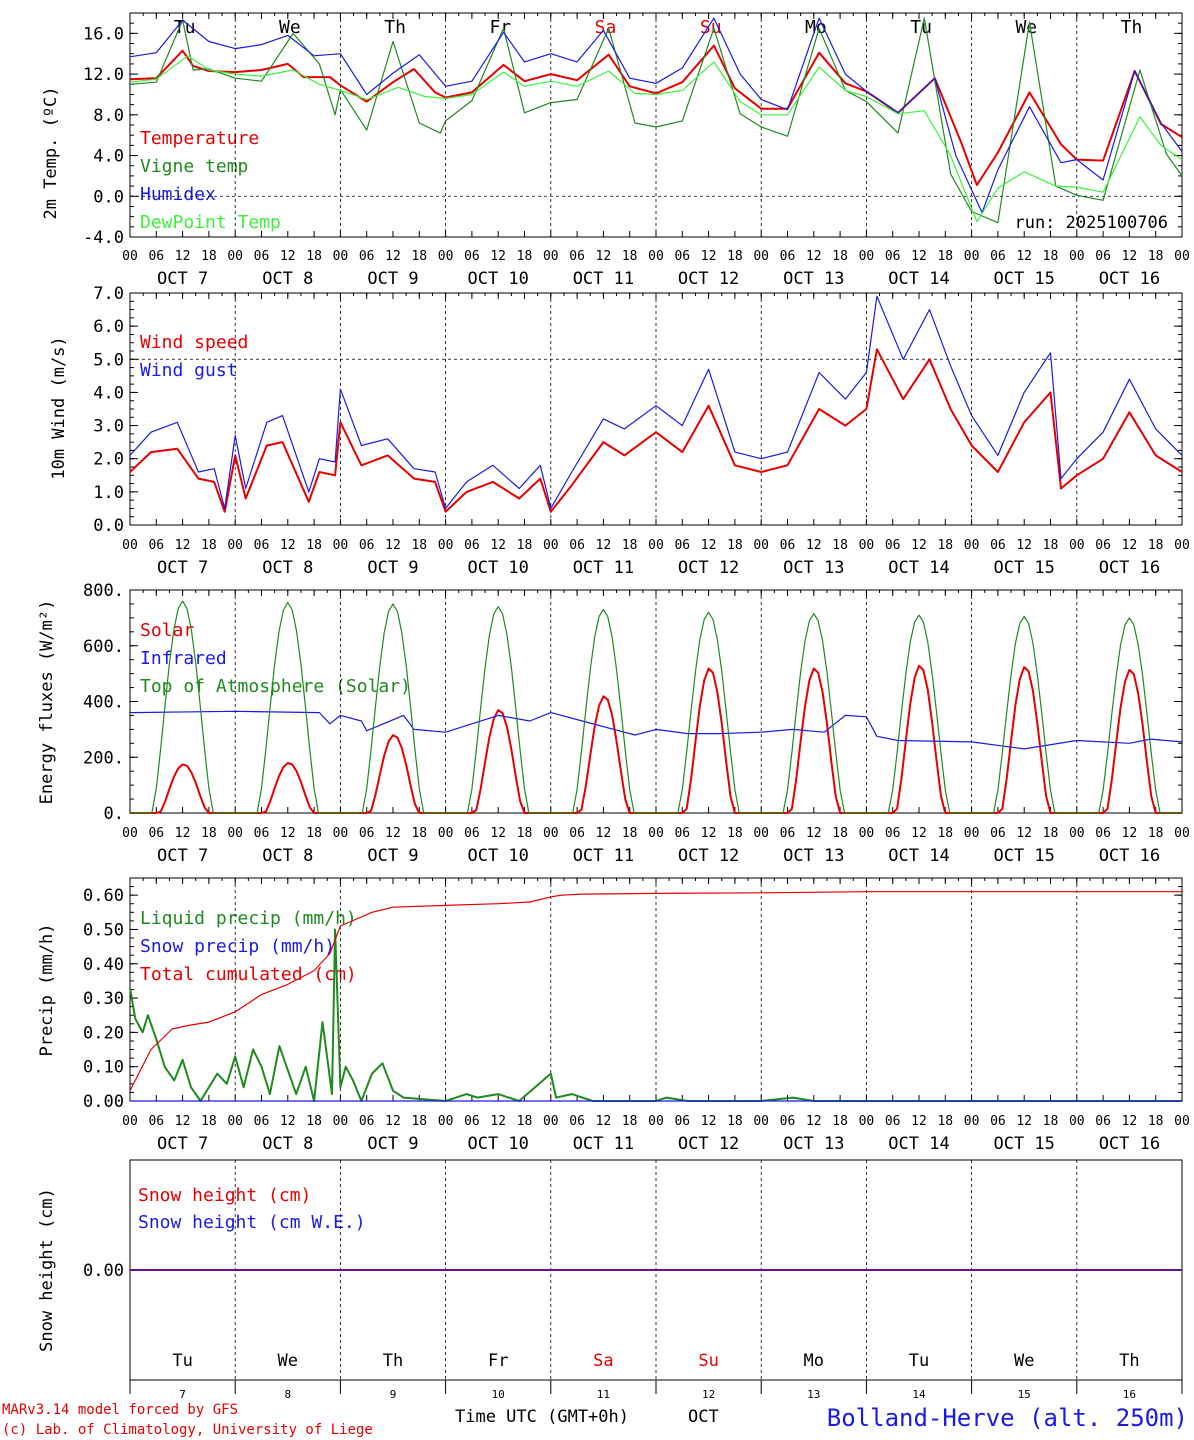 This screenshot has width=1194, height=1440. I want to click on y-tick-label: 2.0, so click(108, 460).